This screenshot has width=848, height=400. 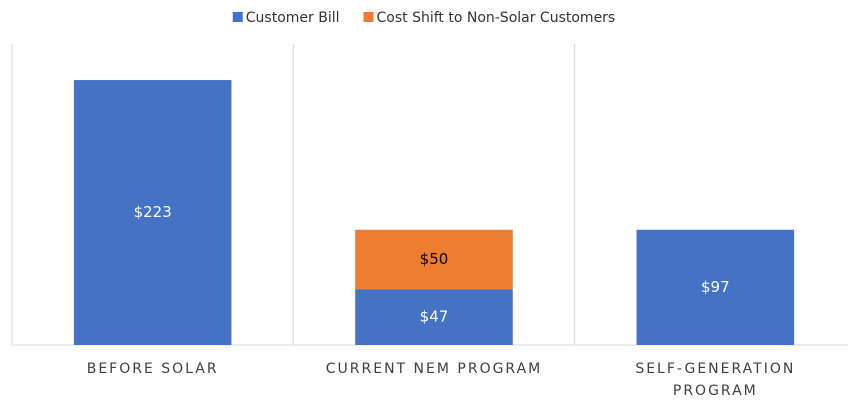 I want to click on x-tick-label: CURRENT NEM PROGRAM, so click(x=434, y=369).